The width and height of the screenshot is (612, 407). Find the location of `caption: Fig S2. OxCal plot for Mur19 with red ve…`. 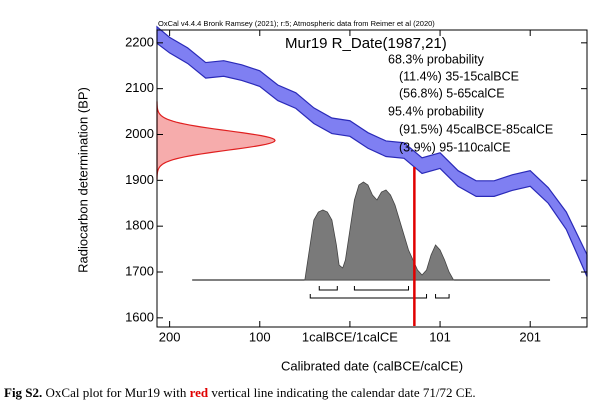

caption: Fig S2. OxCal plot for Mur19 with red ve… is located at coordinates (240, 392).